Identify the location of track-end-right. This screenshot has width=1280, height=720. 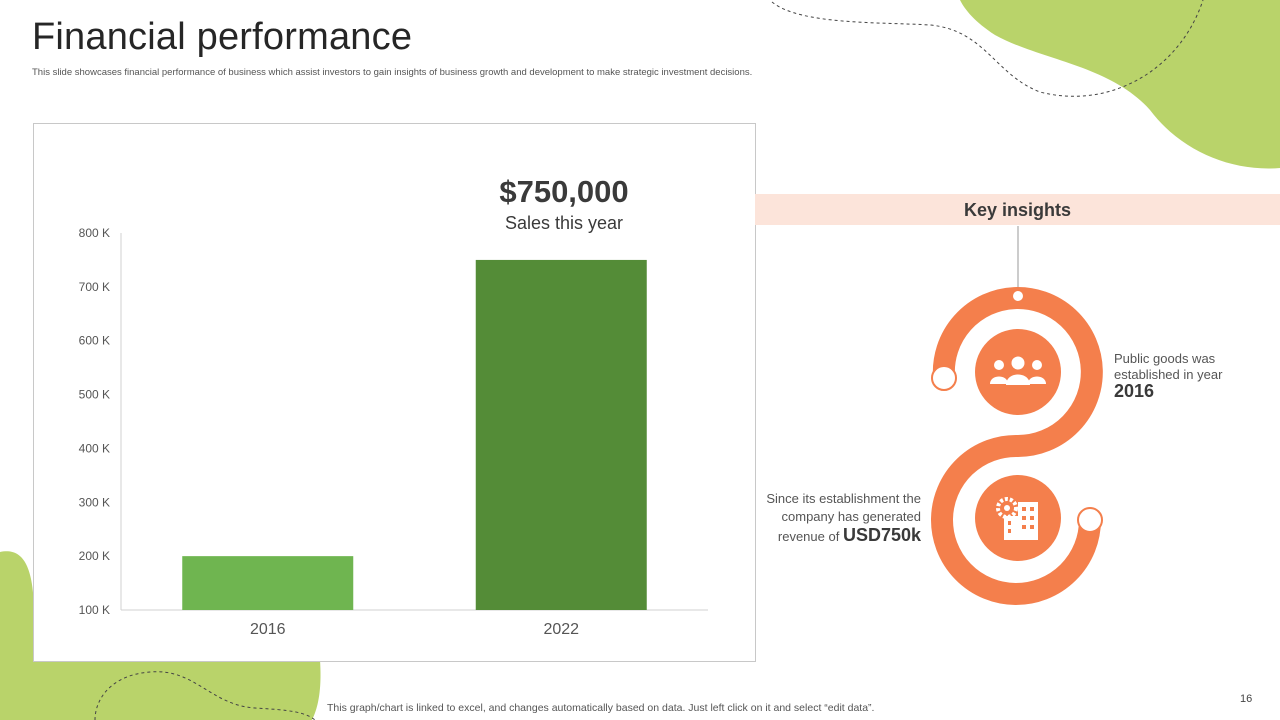
(1090, 520).